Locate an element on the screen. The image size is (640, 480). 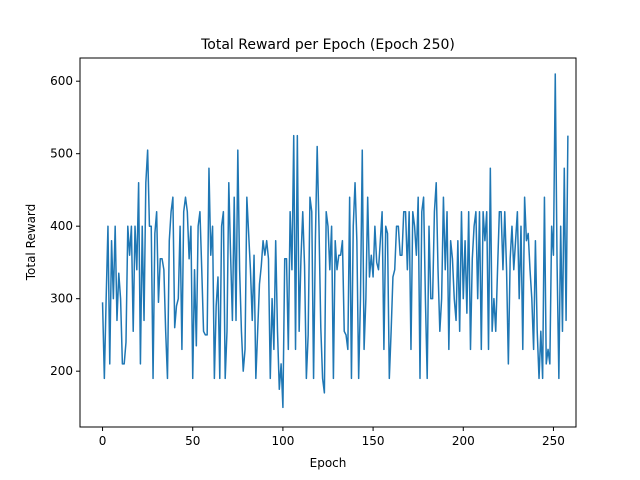
x-axis: 0 50 100 150 200 250 is located at coordinates (332, 437).